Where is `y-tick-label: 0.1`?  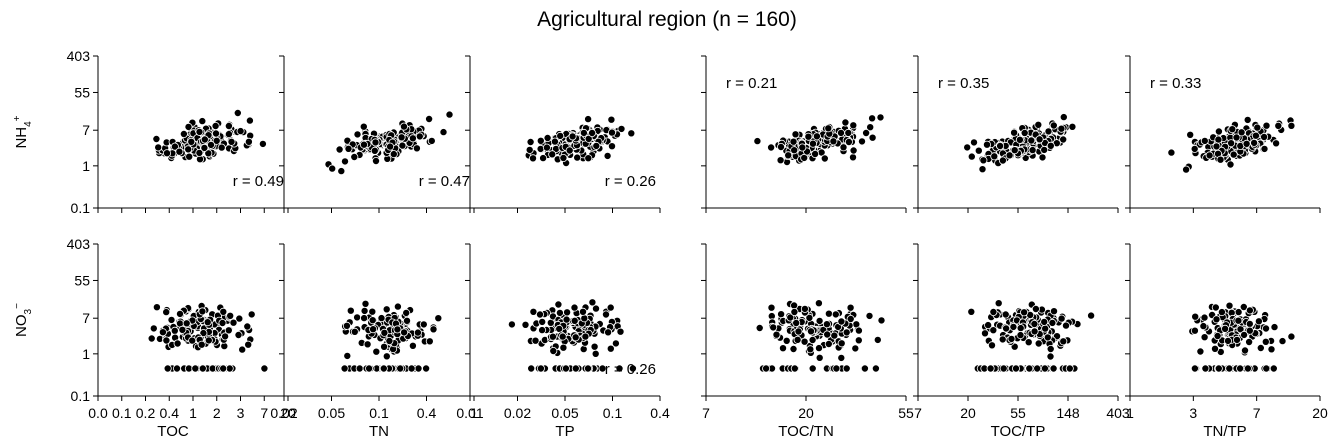
y-tick-label: 0.1 is located at coordinates (81, 396).